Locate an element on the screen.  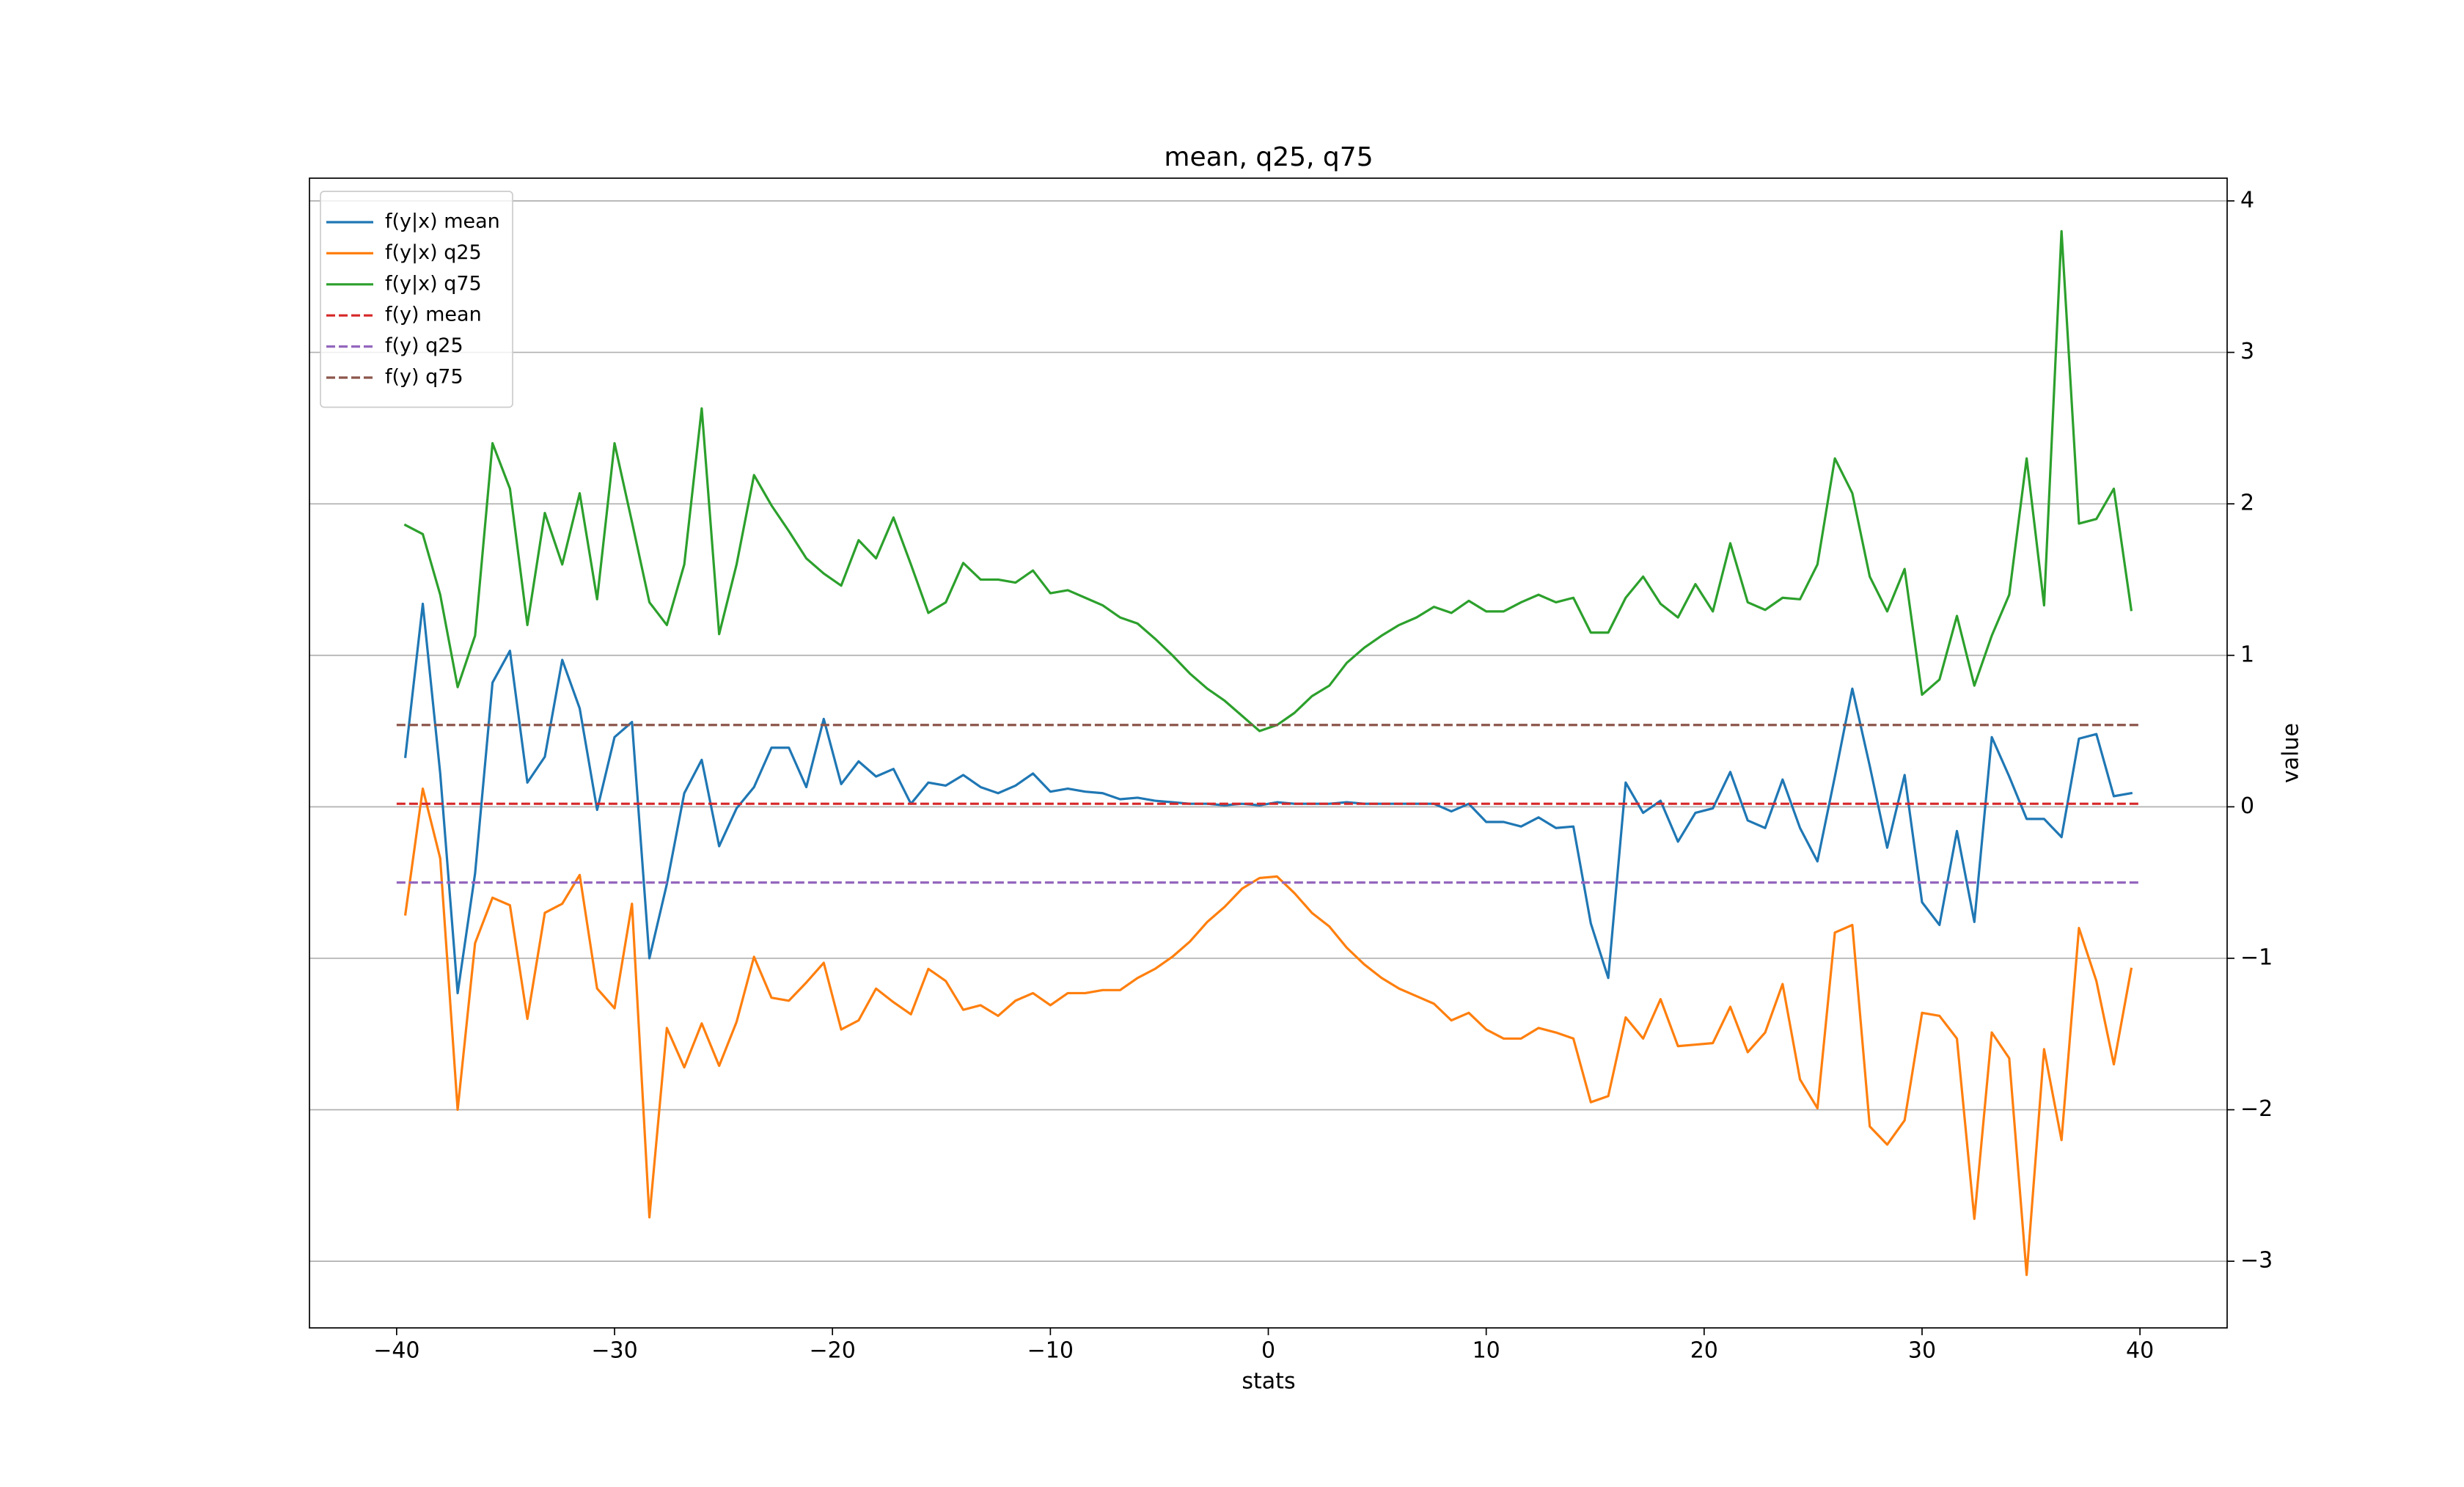
legend-label: f(y|x) mean is located at coordinates (442, 221).